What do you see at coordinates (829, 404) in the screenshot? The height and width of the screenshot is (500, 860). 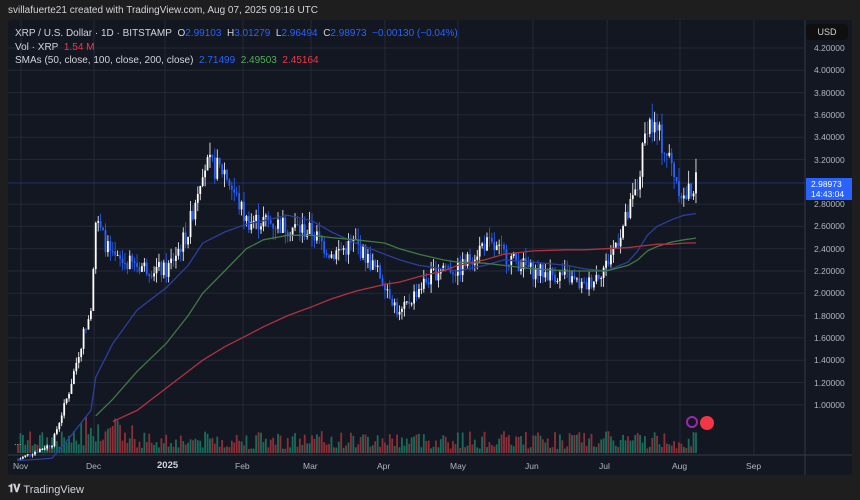 I see `price-tick: 1.00000` at bounding box center [829, 404].